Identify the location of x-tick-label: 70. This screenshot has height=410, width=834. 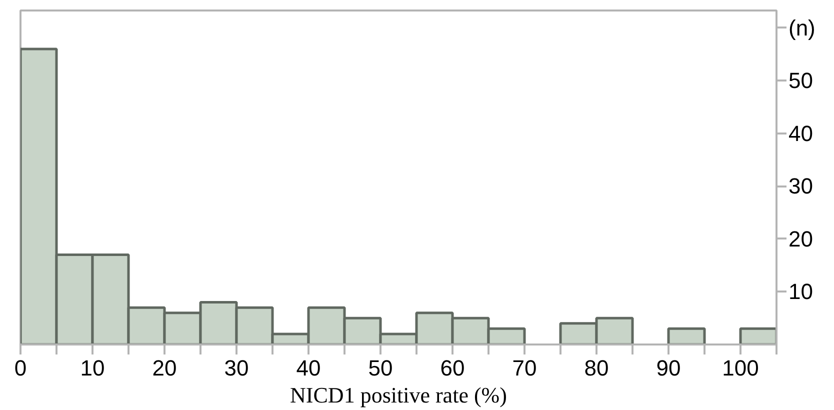
(524, 368).